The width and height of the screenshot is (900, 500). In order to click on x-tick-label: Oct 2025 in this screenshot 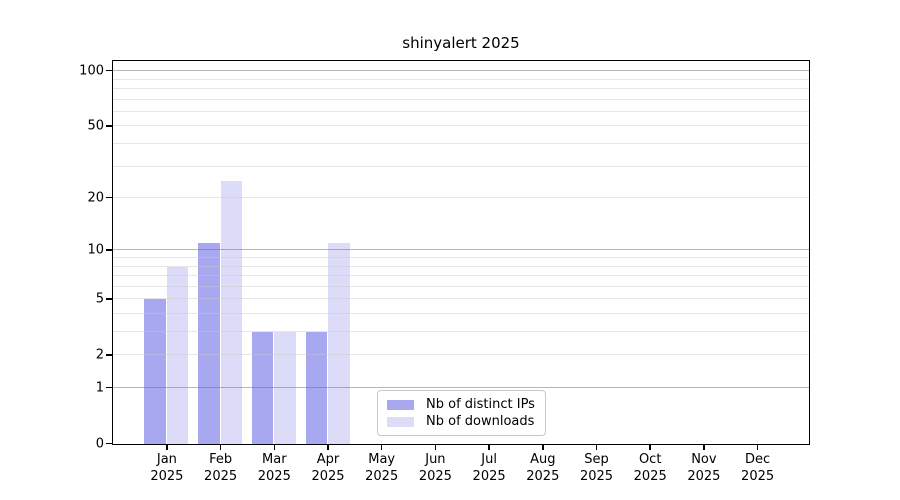, I will do `click(650, 468)`.